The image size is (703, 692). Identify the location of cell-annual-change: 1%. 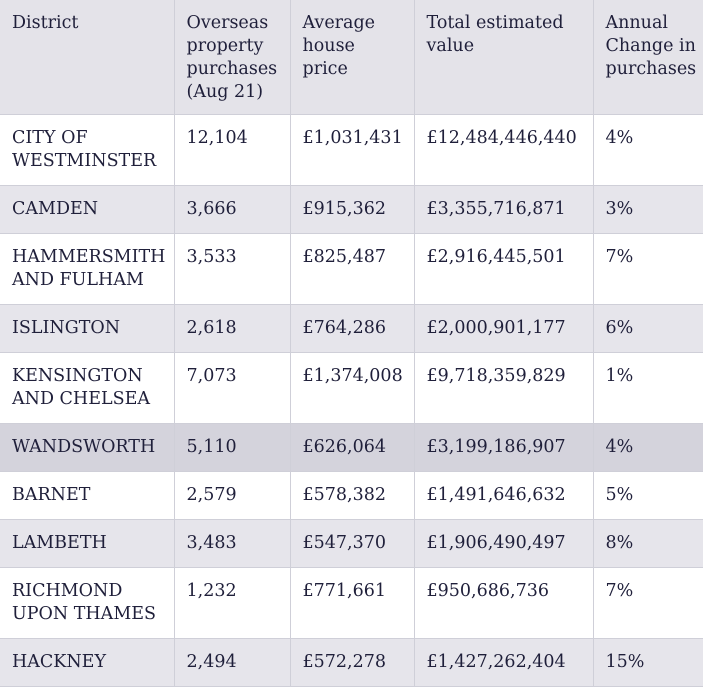
(648, 388).